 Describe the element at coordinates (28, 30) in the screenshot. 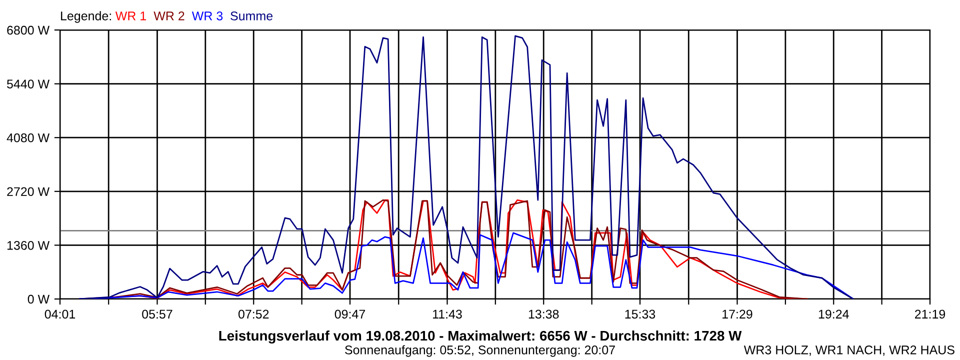

I see `y-tick-label: 6800 W` at that location.